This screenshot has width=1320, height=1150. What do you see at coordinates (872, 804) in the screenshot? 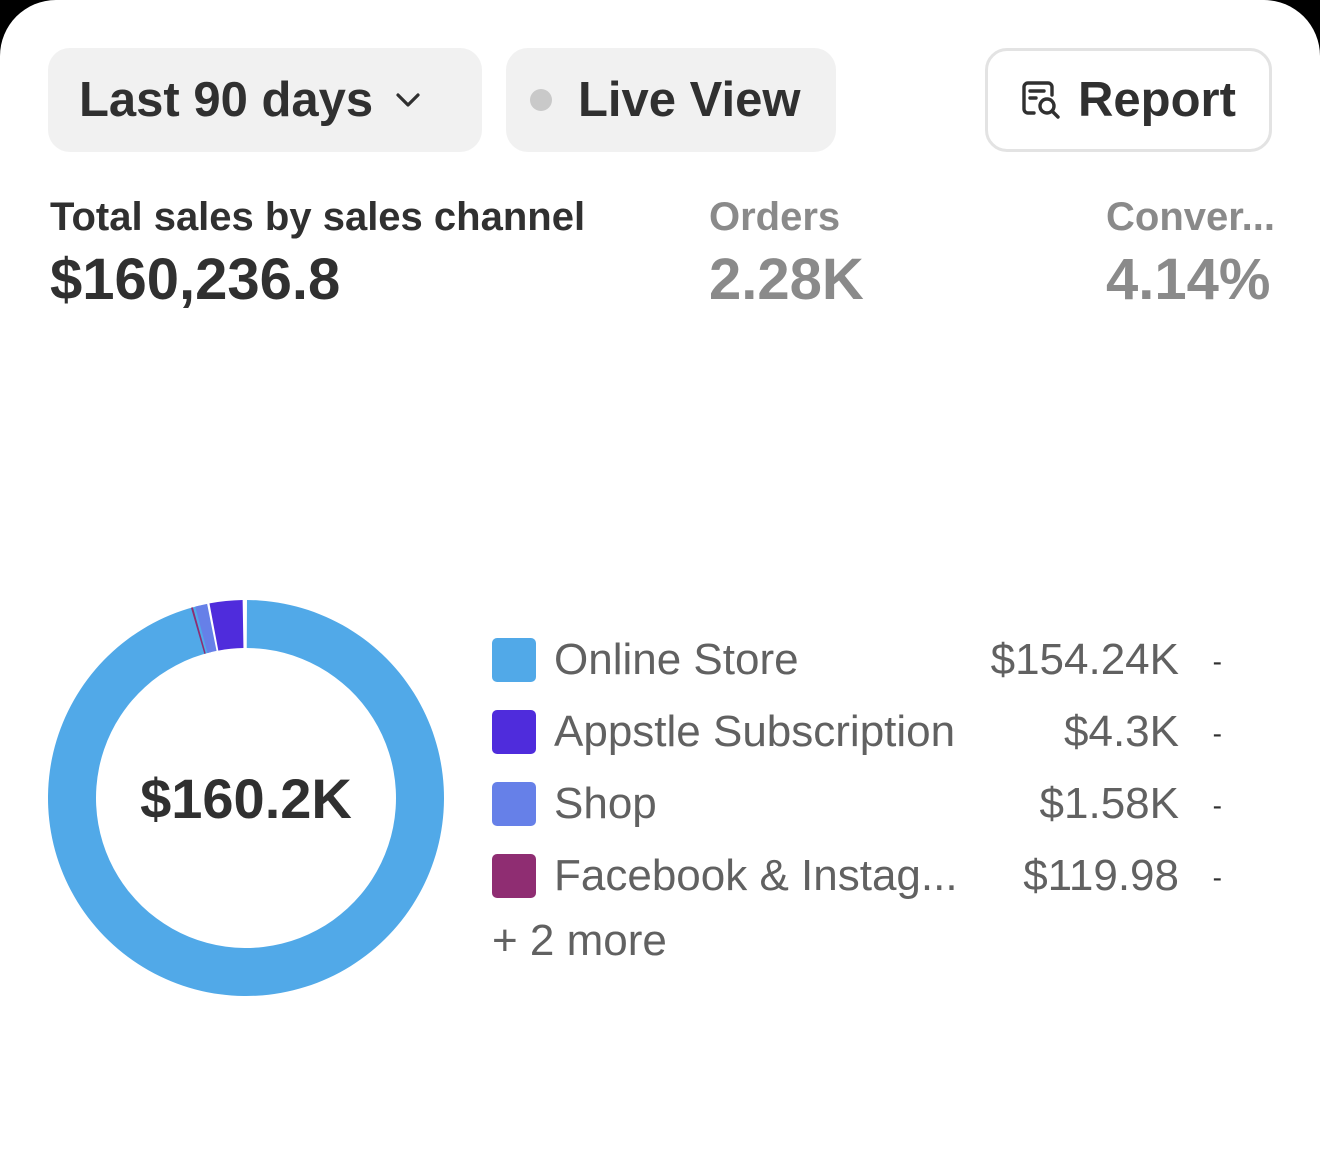
I see `legend-item: Shop $1.58K -` at bounding box center [872, 804].